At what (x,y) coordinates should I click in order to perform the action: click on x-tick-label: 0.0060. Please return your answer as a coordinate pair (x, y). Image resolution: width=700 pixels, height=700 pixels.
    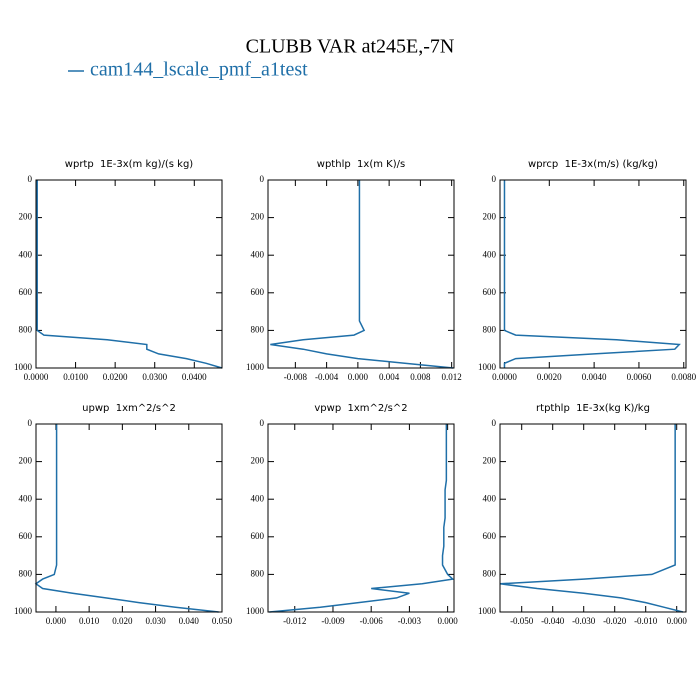
    Looking at the image, I should click on (639, 377).